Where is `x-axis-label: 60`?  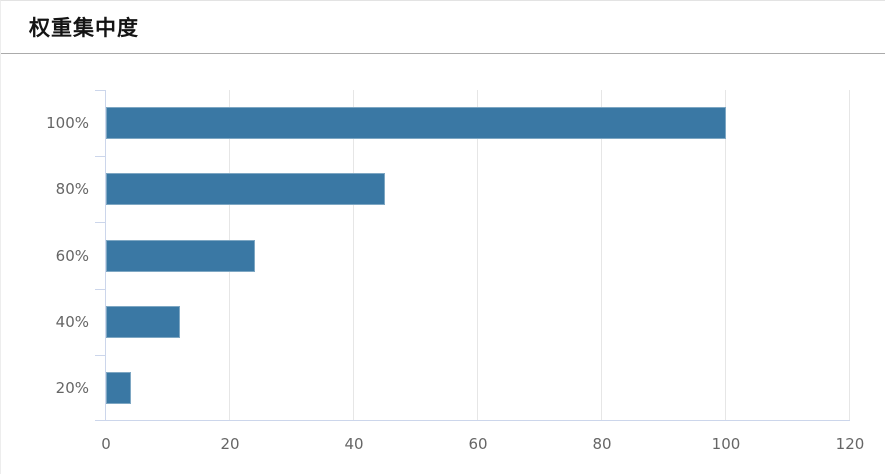 x-axis-label: 60 is located at coordinates (478, 444).